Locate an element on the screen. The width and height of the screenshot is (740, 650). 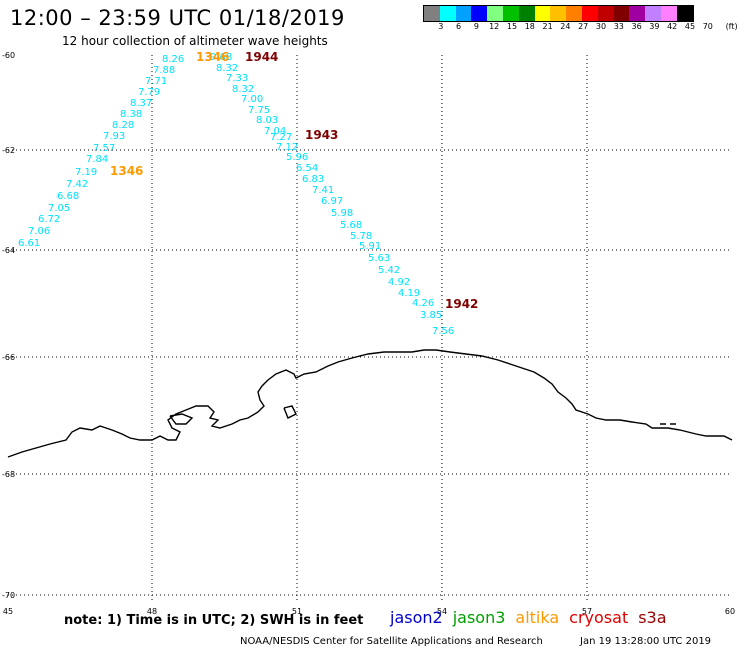
wave-height-label: 7.79 is located at coordinates (149, 92).